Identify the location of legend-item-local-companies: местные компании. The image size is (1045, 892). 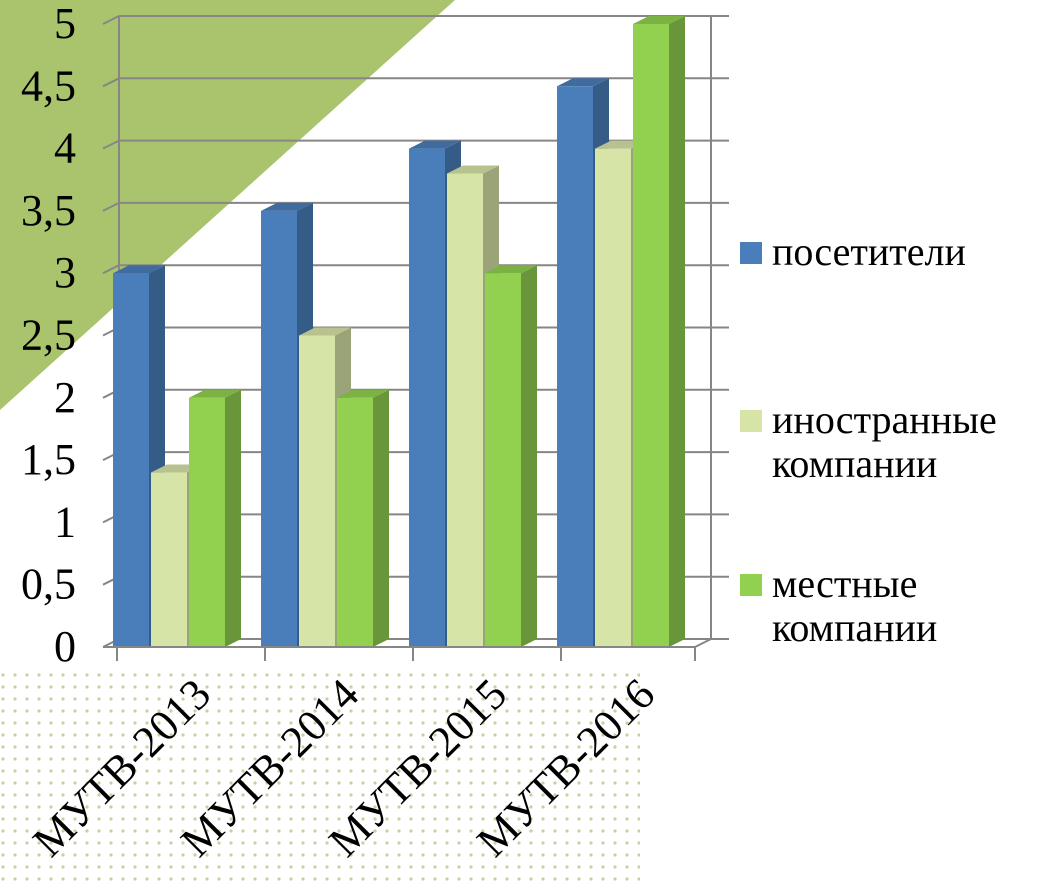
(891, 606).